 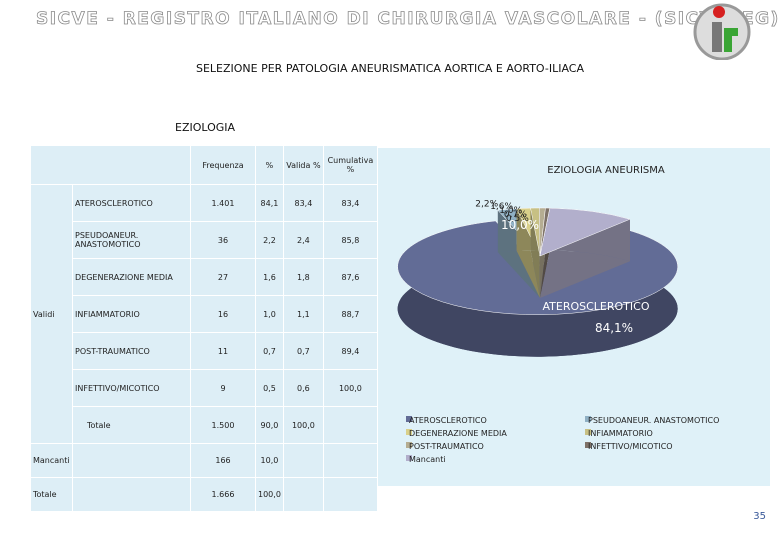 I want to click on data-cell: 16, so click(x=223, y=314).